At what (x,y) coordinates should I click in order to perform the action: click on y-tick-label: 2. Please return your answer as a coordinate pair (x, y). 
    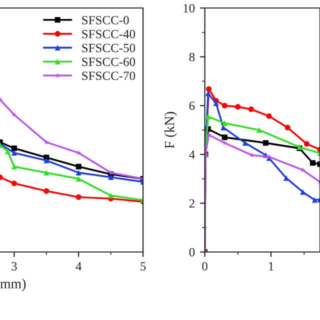
    Looking at the image, I should click on (191, 203).